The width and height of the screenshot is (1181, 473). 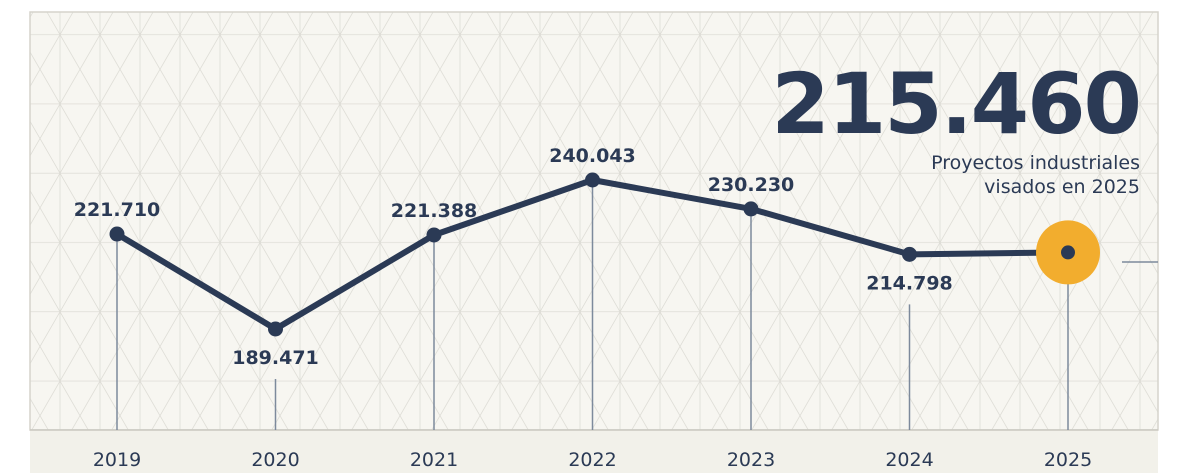 I want to click on headline-caption-line1: Proyectos industriales, so click(x=1035, y=163).